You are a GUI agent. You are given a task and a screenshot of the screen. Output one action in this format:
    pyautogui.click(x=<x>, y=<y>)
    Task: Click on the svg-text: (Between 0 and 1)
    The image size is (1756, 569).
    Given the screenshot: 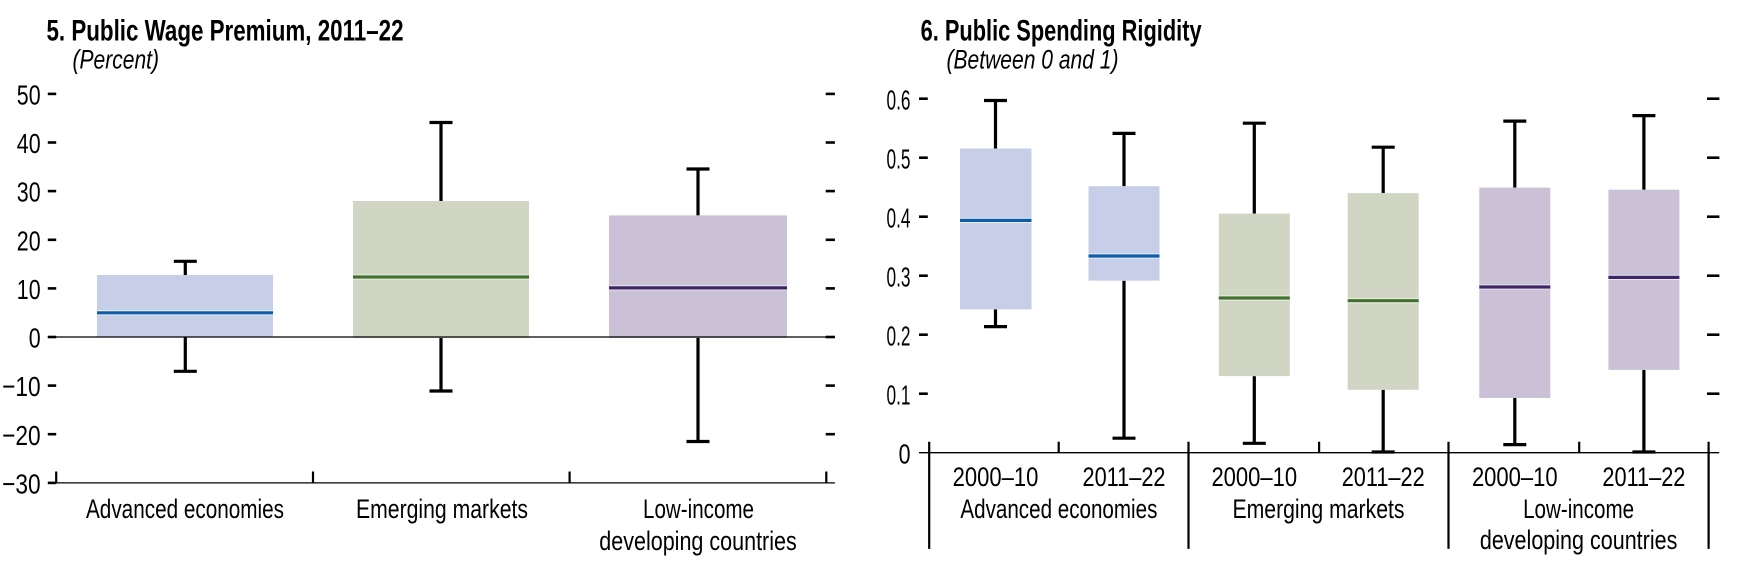 What is the action you would take?
    pyautogui.click(x=1033, y=60)
    